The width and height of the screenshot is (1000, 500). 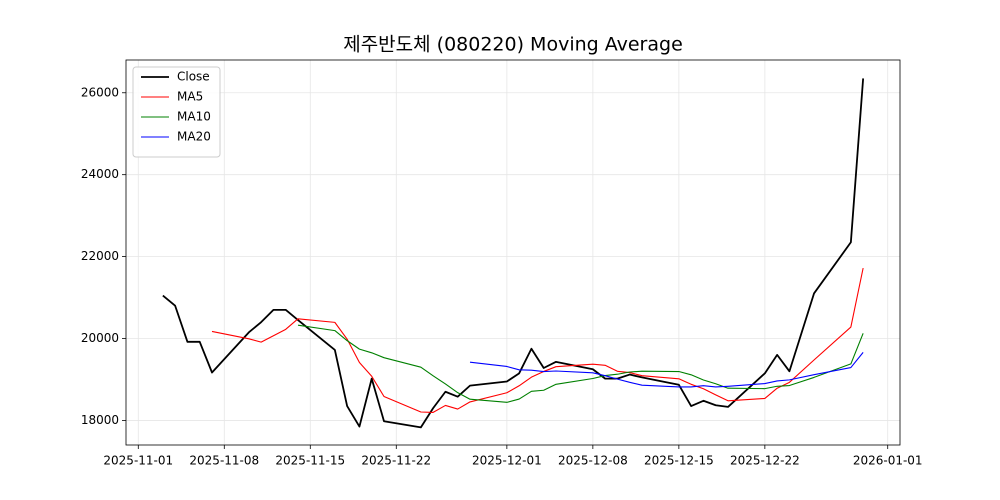 What do you see at coordinates (100, 420) in the screenshot?
I see `y-tick-label: 18000` at bounding box center [100, 420].